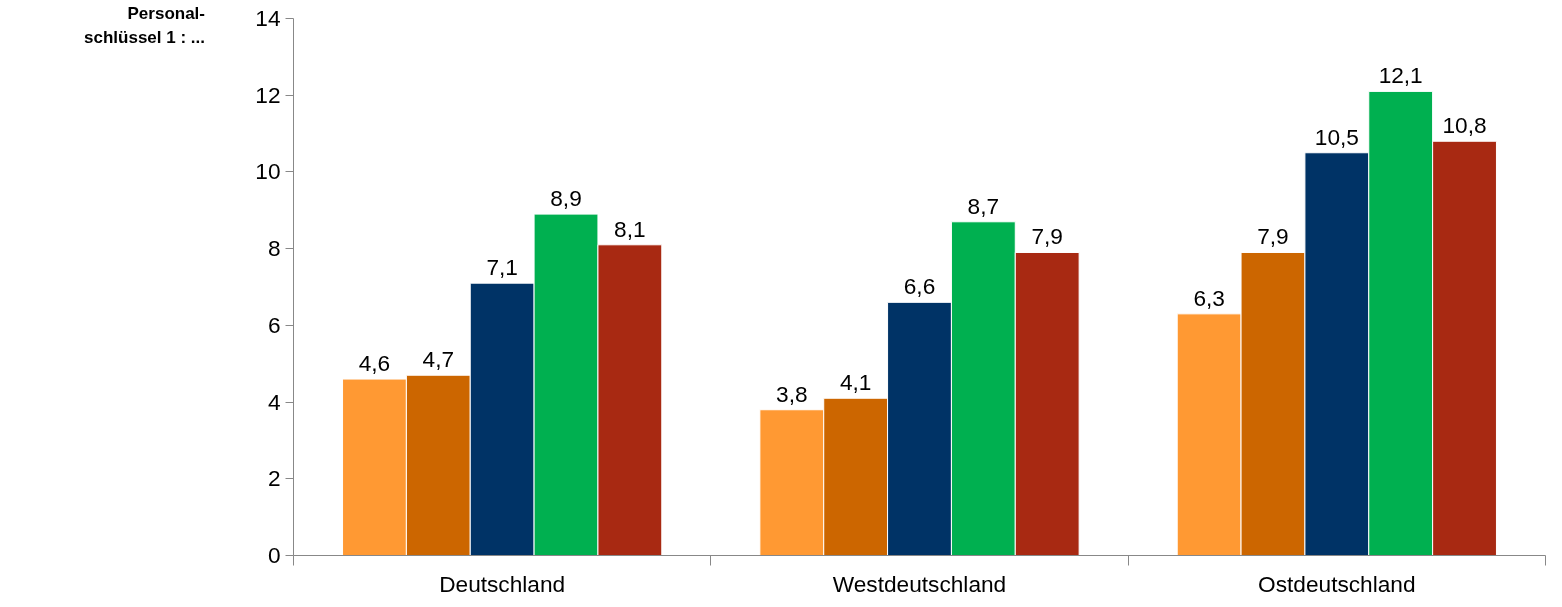 The image size is (1562, 607). What do you see at coordinates (274, 401) in the screenshot?
I see `y-tick-label: 4` at bounding box center [274, 401].